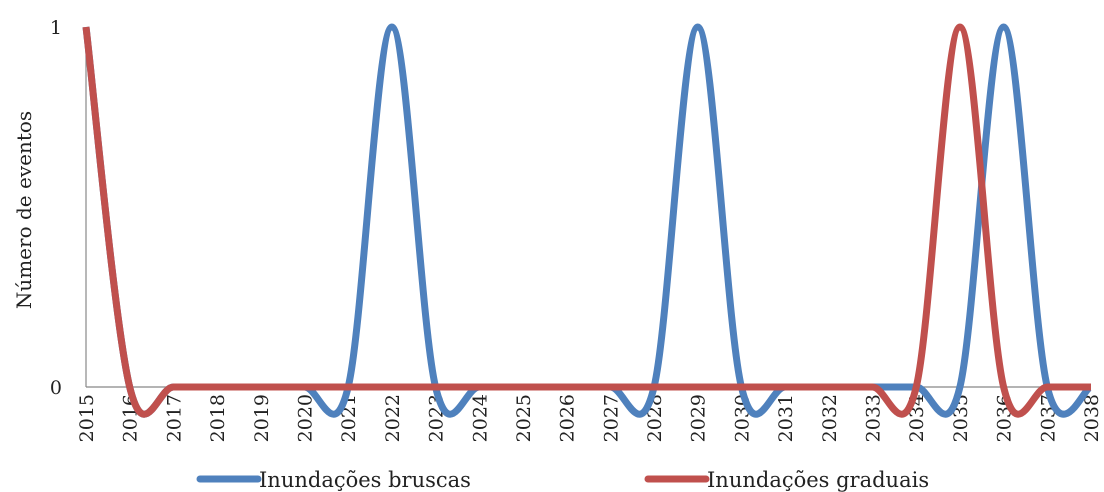 The height and width of the screenshot is (492, 1104). What do you see at coordinates (365, 480) in the screenshot?
I see `legend-label: Inundações bruscas` at bounding box center [365, 480].